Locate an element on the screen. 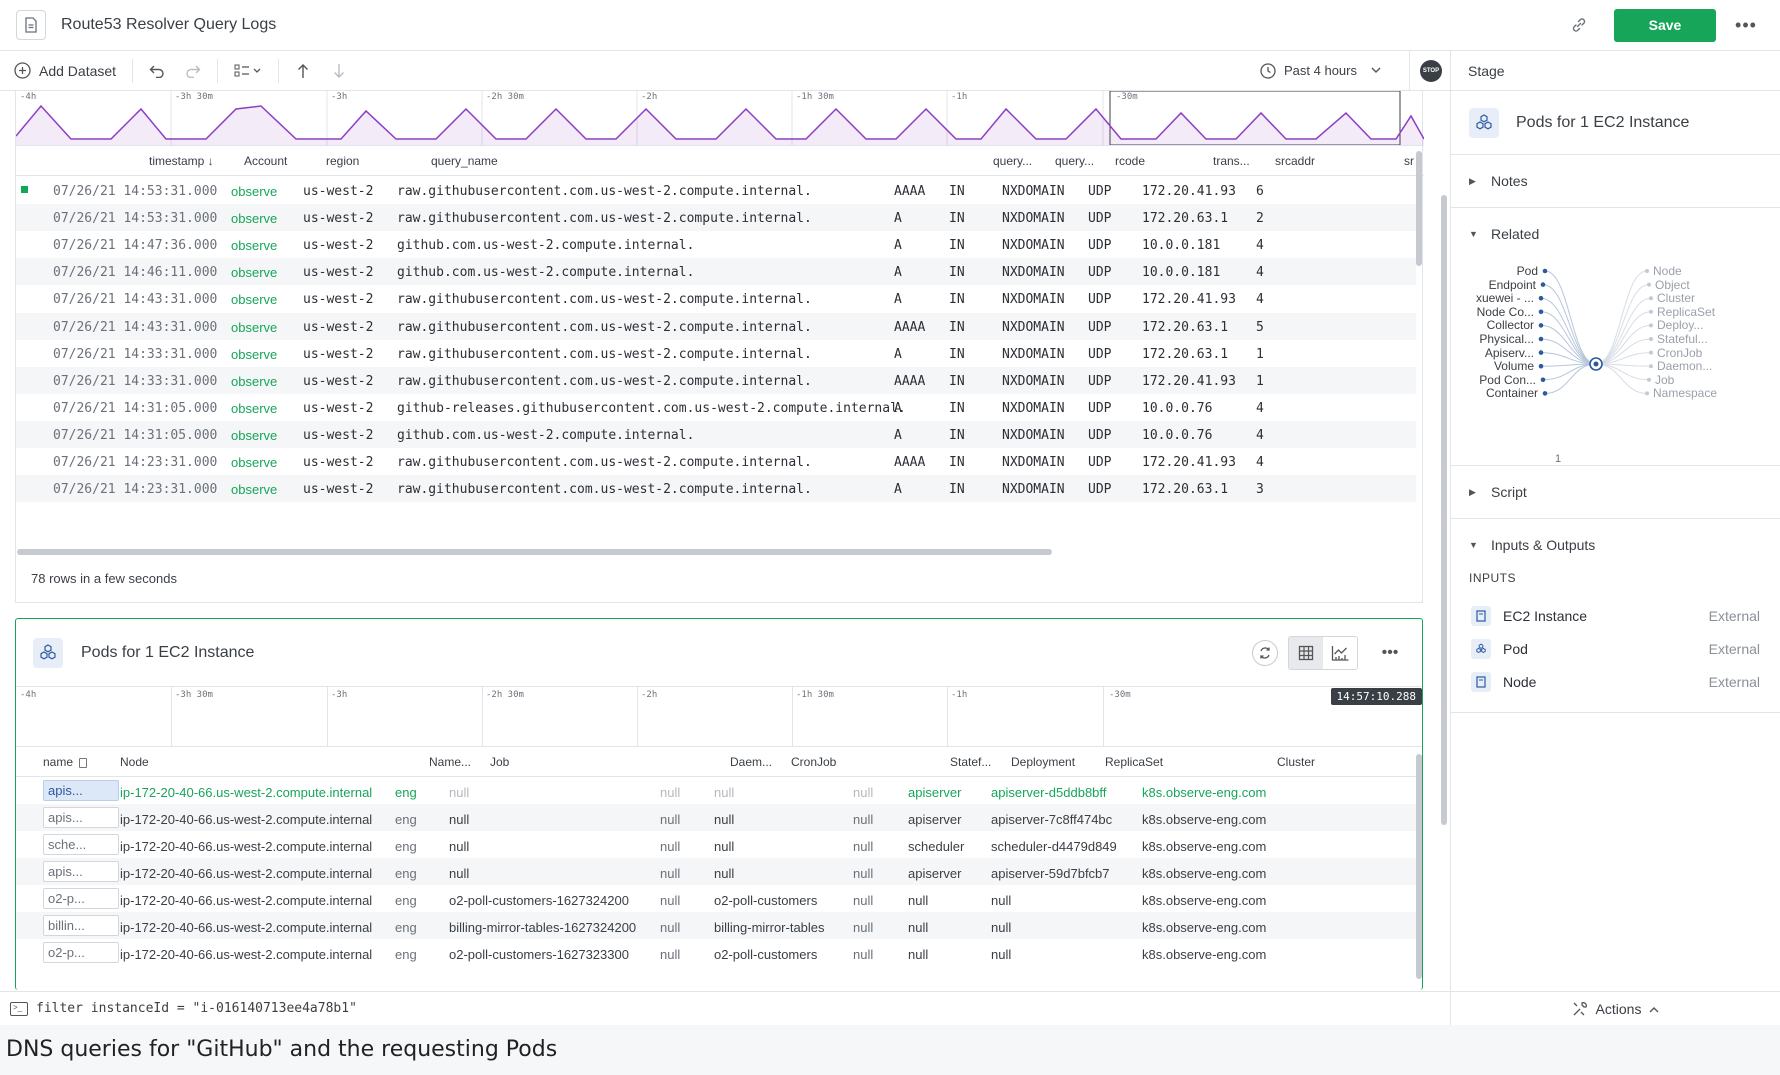 The image size is (1780, 1075). table-cell: scheduler is located at coordinates (936, 846).